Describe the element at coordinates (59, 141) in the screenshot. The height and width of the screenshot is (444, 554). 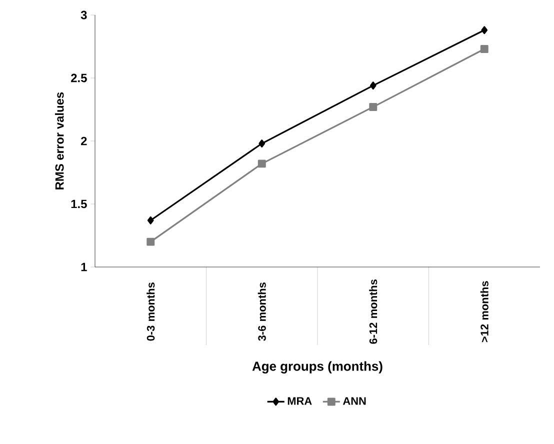
I see `y-axis-title: RMS error values` at that location.